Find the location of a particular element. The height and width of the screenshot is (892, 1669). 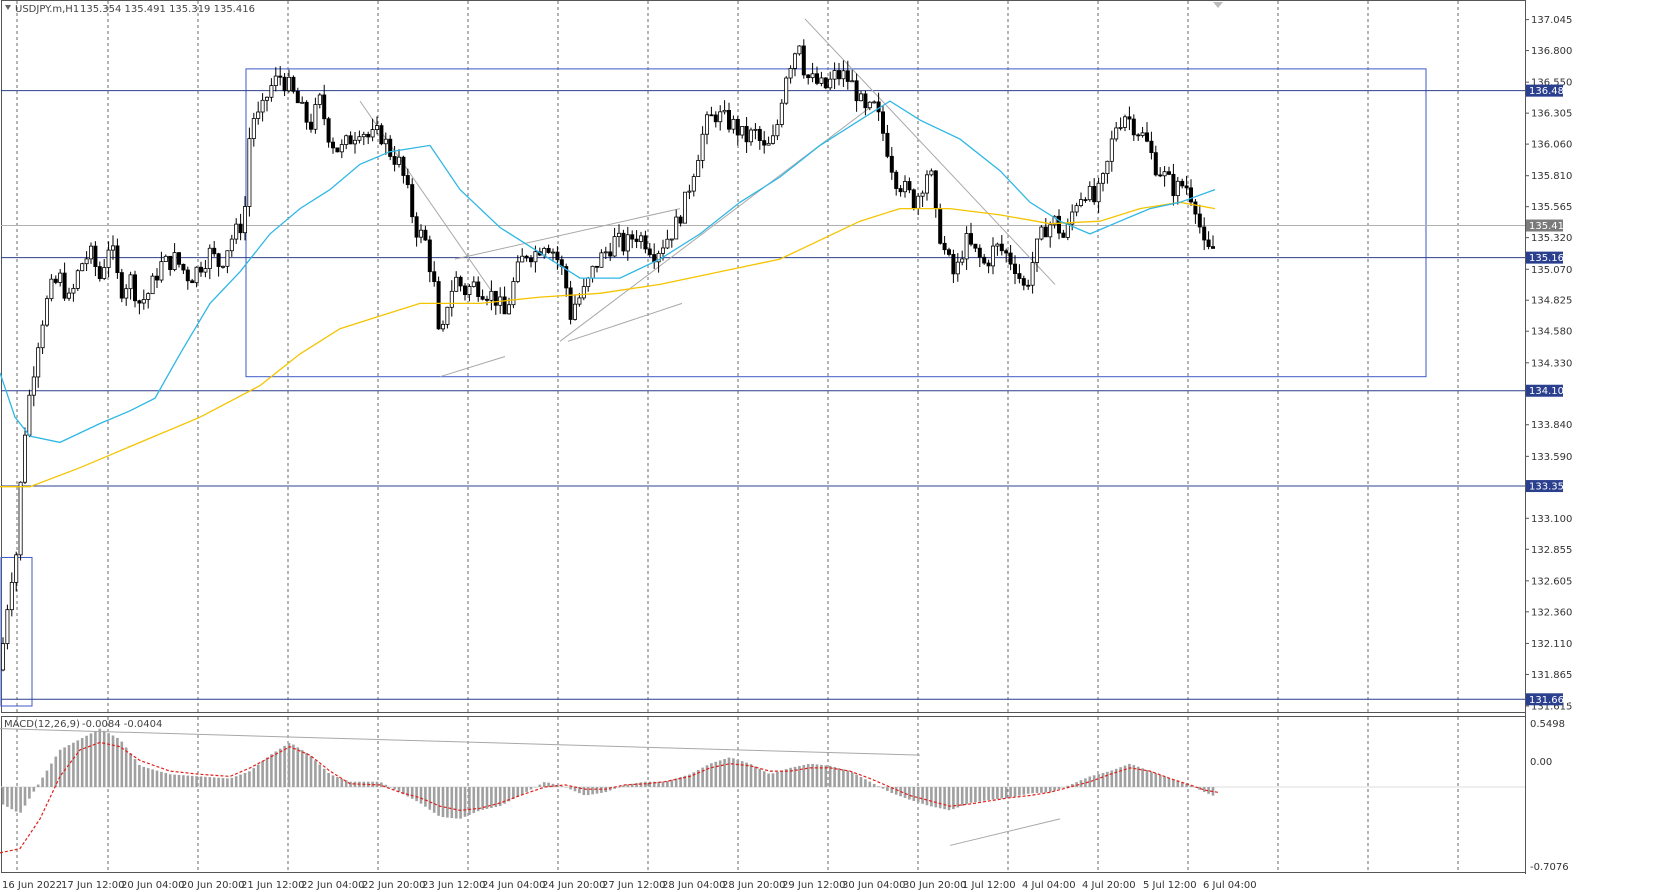

price-tick-7: 135.320 is located at coordinates (1551, 238).